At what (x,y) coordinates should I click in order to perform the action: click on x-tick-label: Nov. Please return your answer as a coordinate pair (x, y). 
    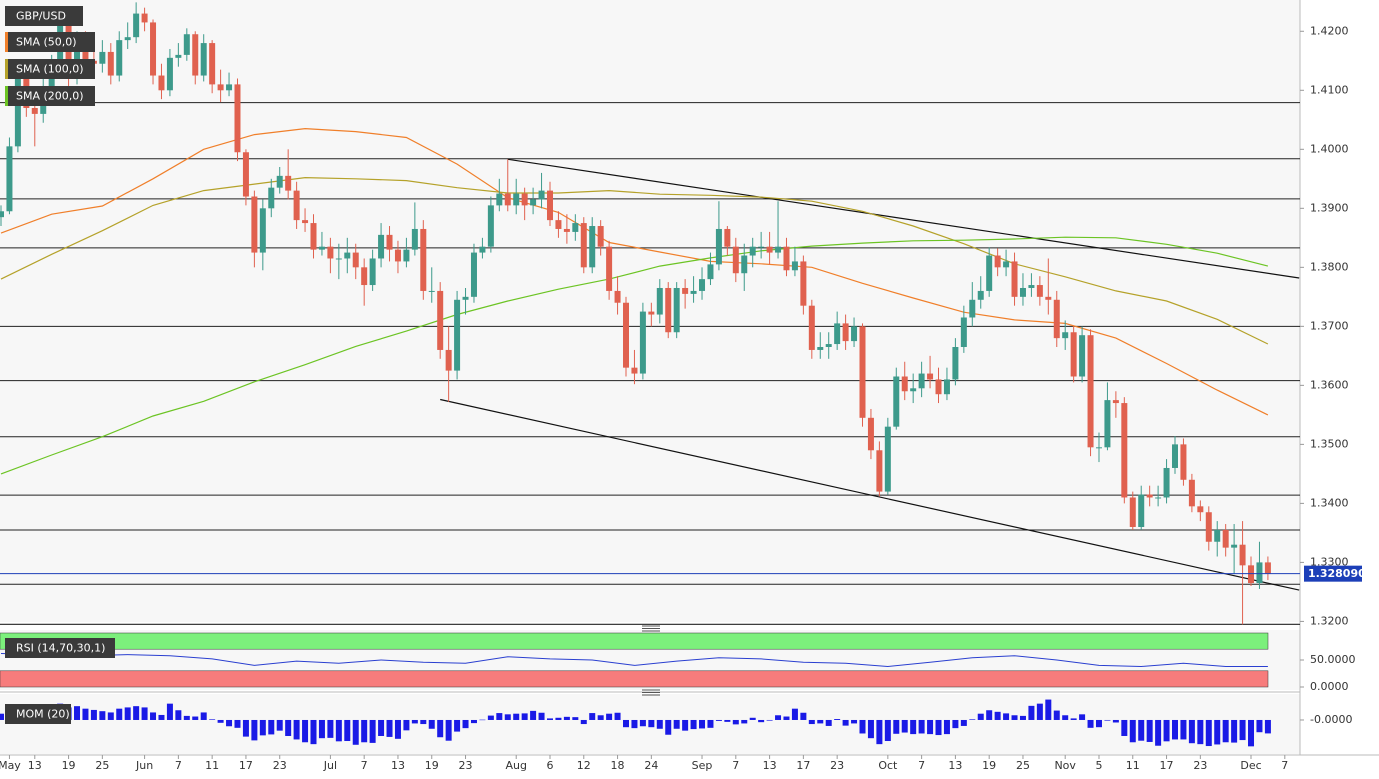
    Looking at the image, I should click on (1065, 765).